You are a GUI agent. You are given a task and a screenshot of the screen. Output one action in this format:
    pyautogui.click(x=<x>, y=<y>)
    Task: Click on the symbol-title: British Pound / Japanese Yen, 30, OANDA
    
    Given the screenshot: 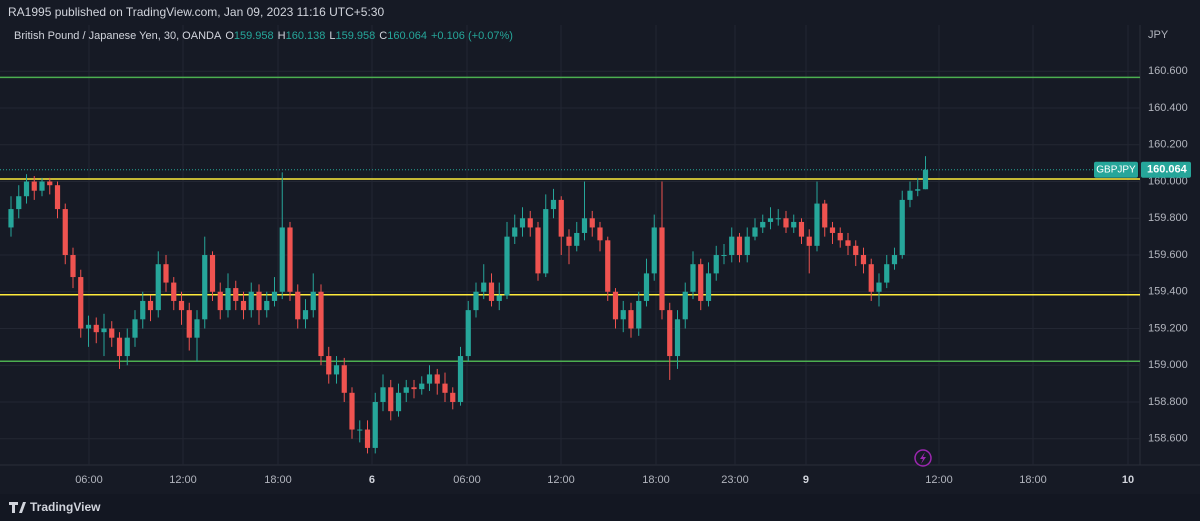 What is the action you would take?
    pyautogui.click(x=118, y=36)
    